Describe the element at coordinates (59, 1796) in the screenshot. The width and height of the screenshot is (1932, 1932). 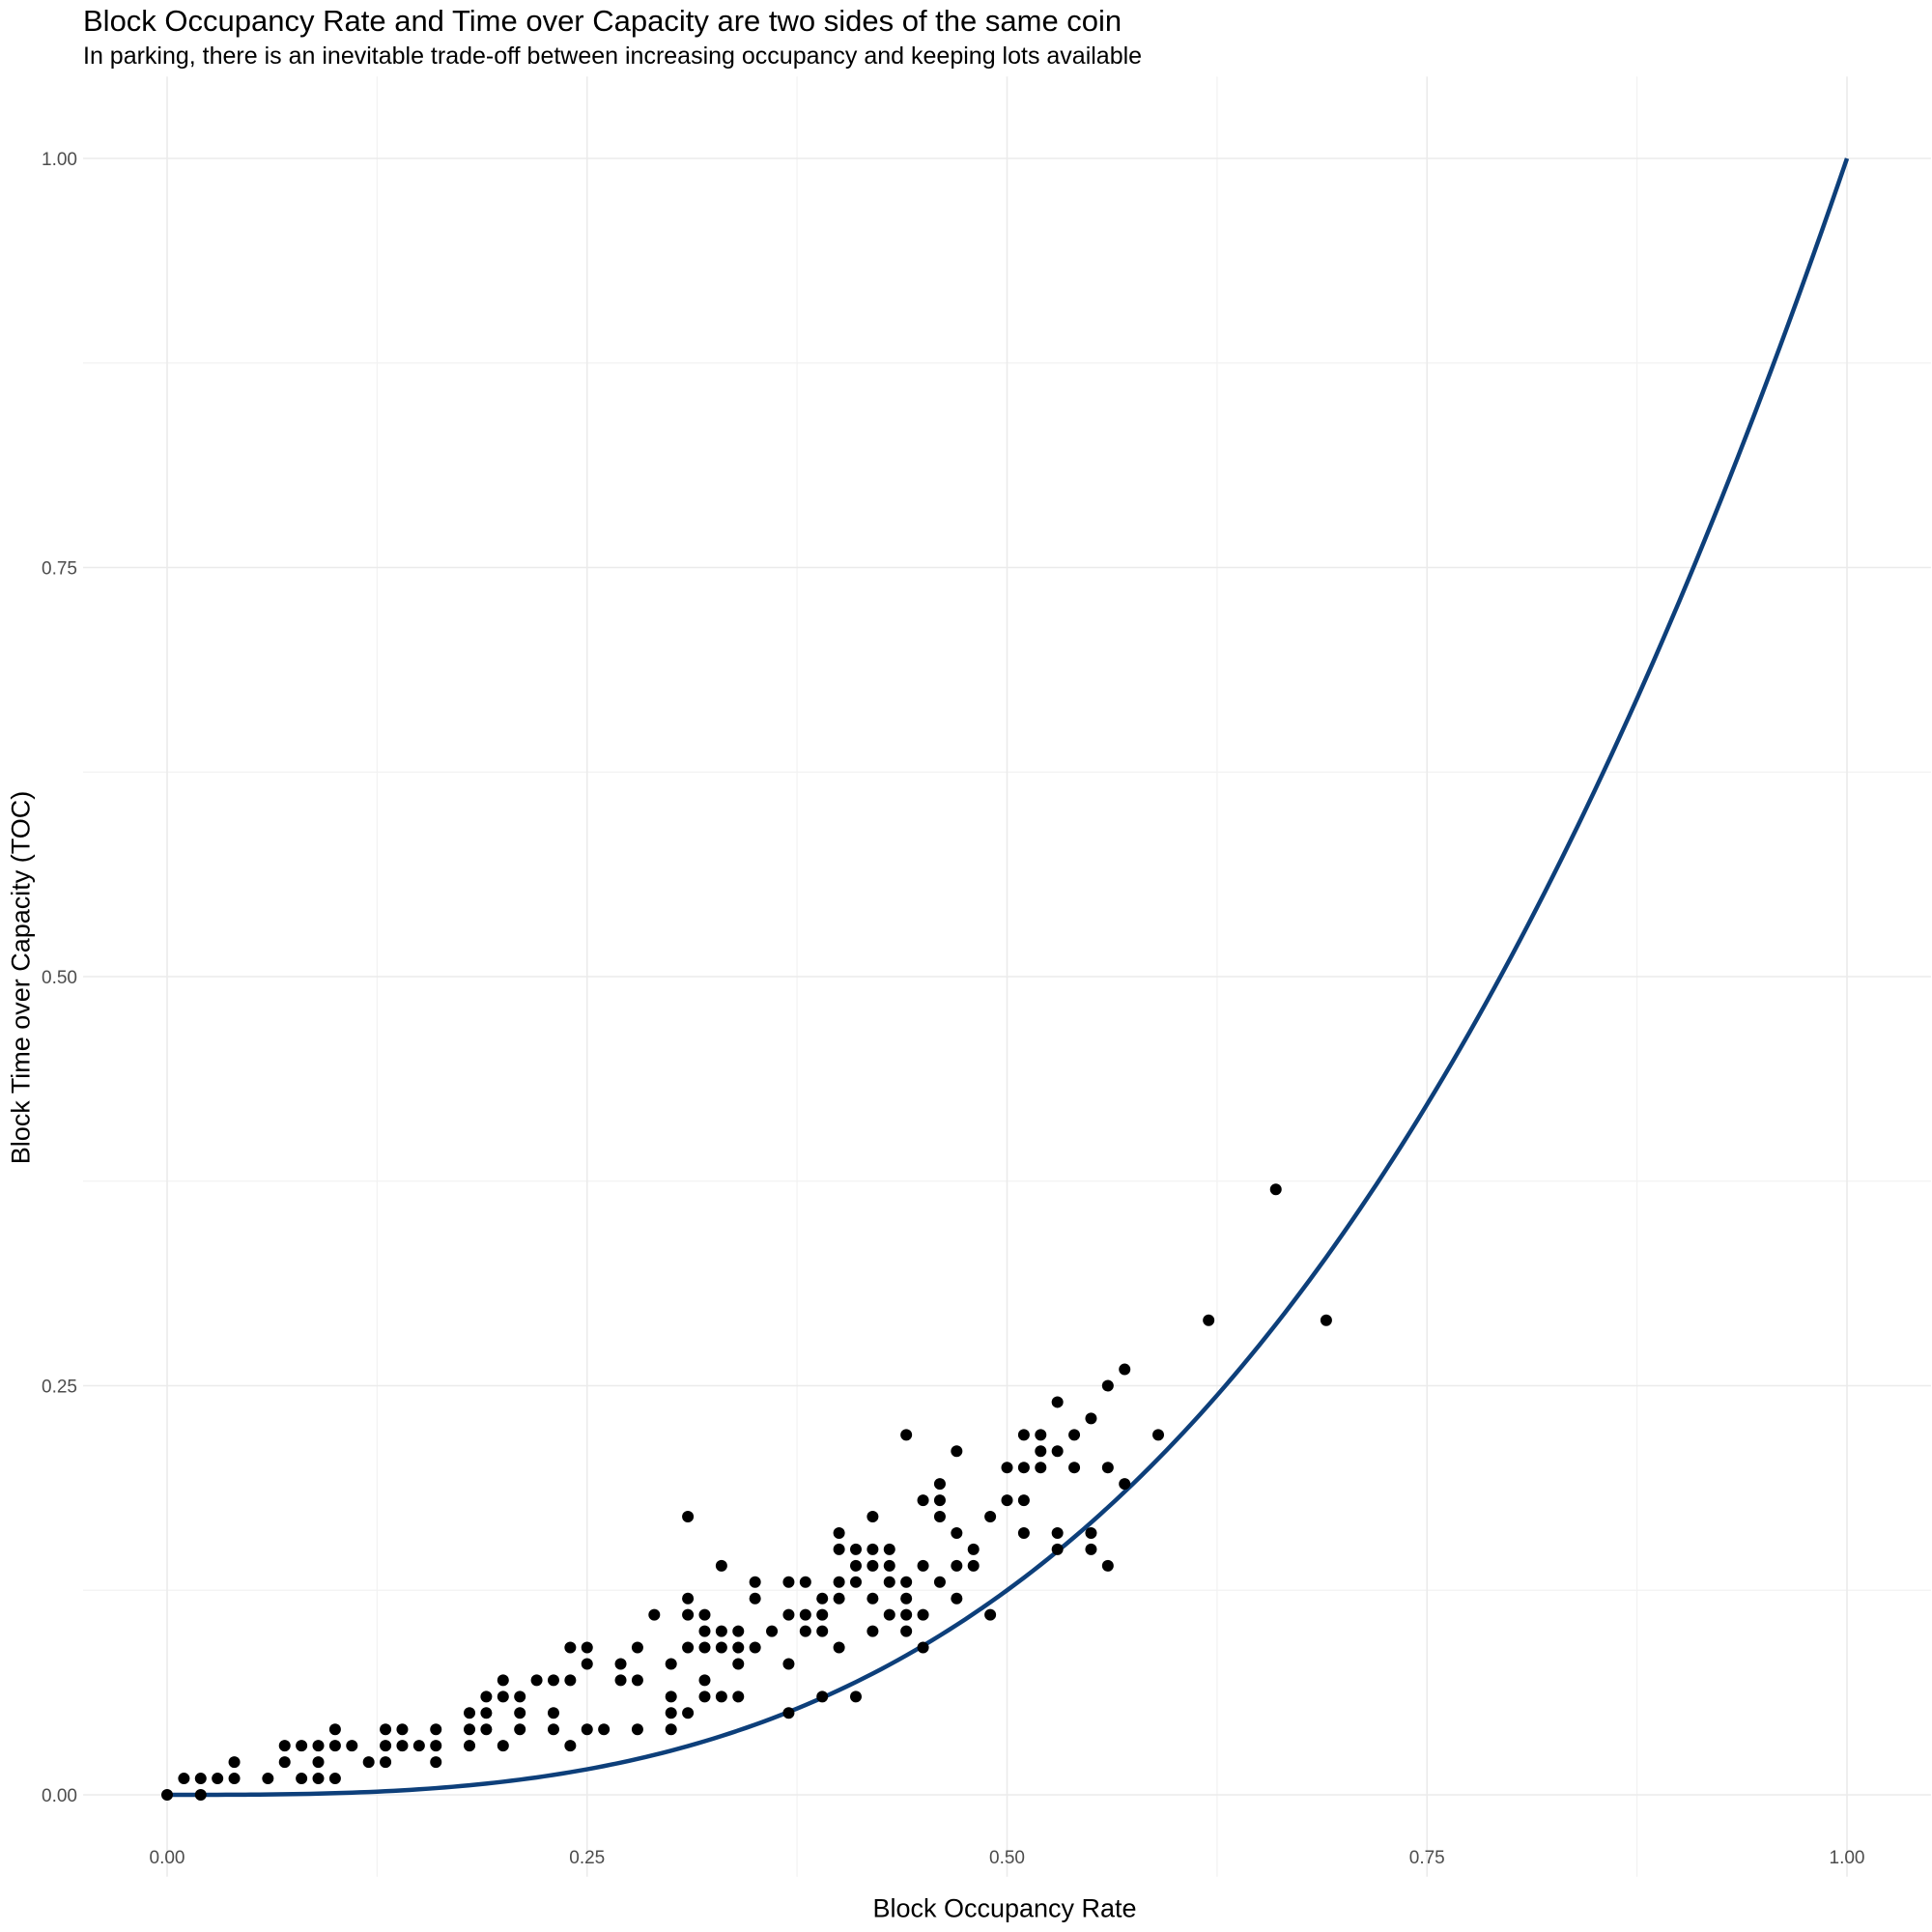
I see `y-tick-label: 0.00` at that location.